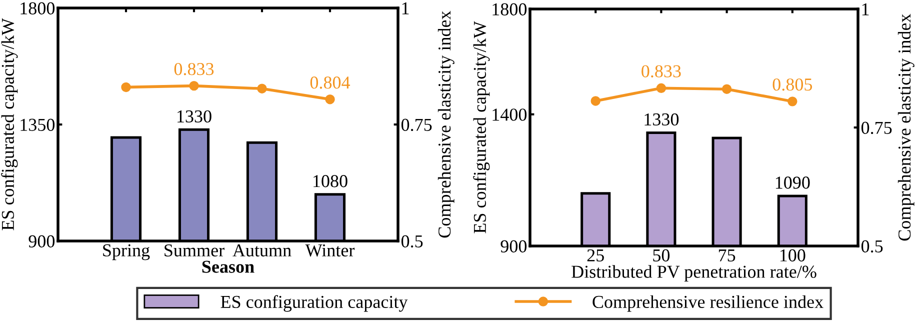 The height and width of the screenshot is (330, 922). I want to click on x-tick-label: 25, so click(595, 255).